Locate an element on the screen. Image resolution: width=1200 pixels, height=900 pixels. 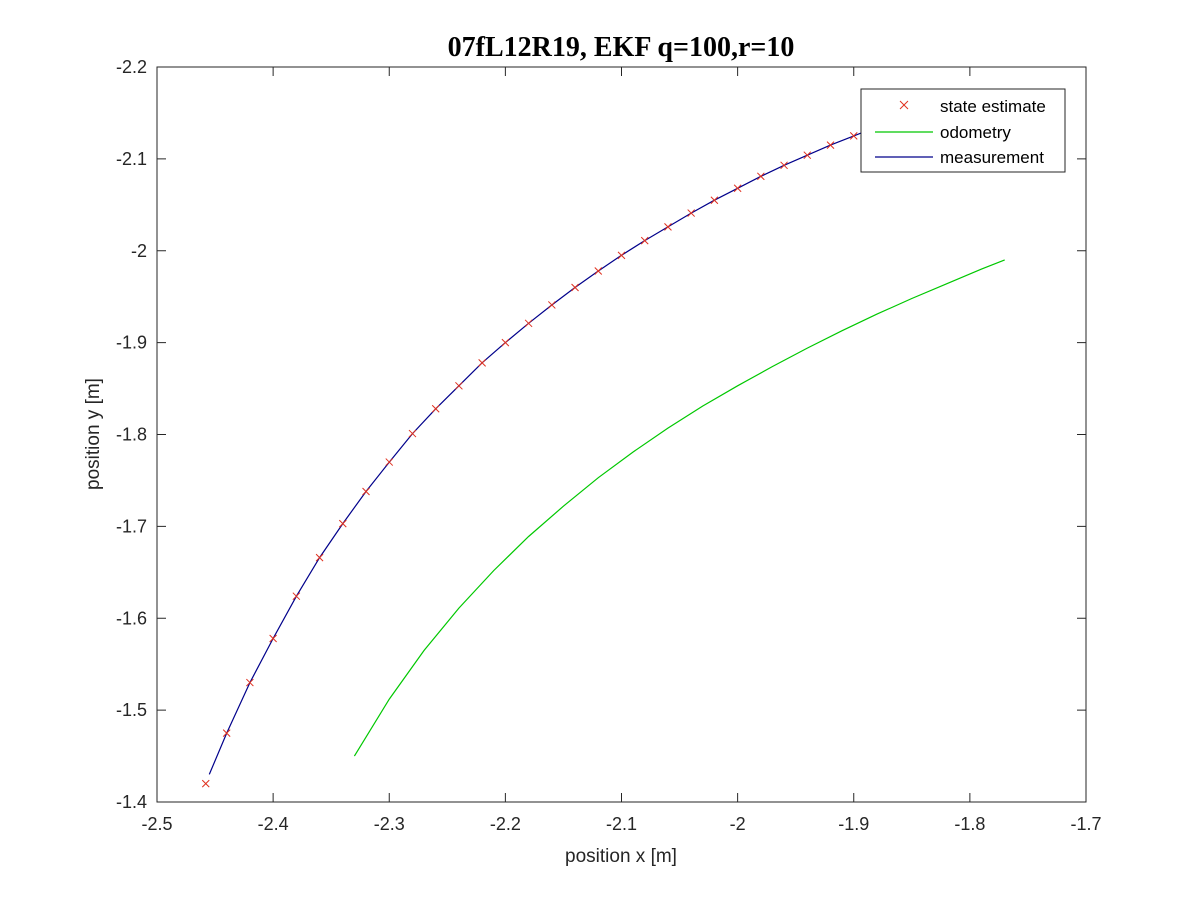
x-tick-label: -2.2 is located at coordinates (505, 824).